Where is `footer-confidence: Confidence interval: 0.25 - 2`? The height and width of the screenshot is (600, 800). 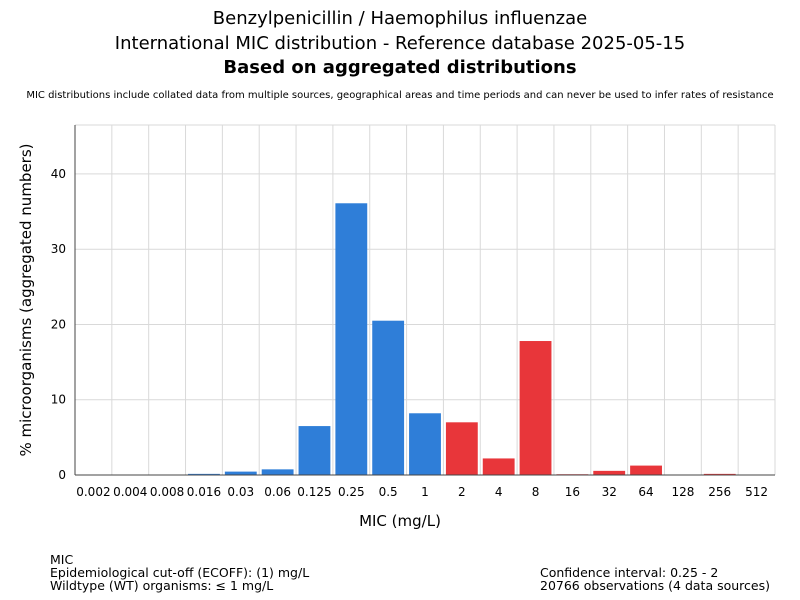 footer-confidence: Confidence interval: 0.25 - 2 is located at coordinates (629, 572).